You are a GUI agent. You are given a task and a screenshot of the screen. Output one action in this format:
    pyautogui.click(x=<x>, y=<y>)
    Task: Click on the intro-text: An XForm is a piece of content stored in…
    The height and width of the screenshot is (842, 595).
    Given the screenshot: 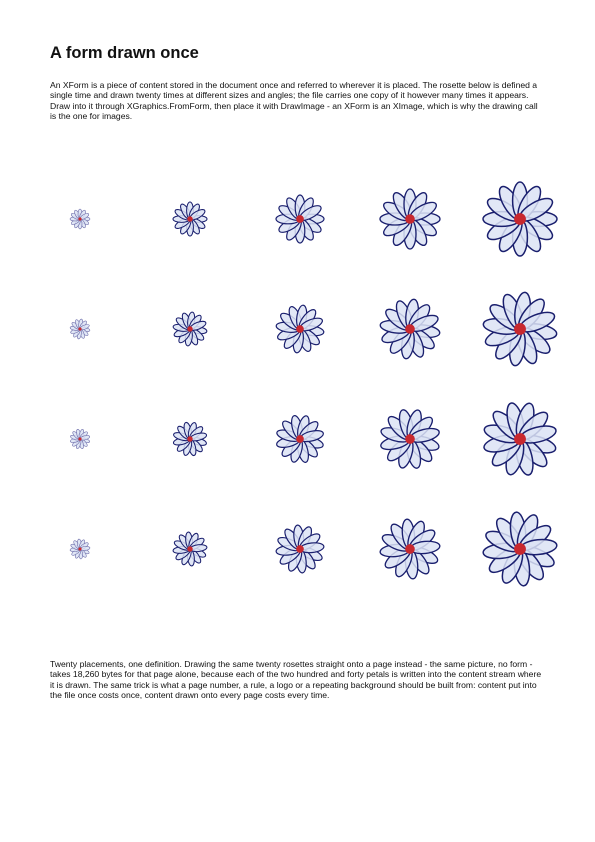 What is the action you would take?
    pyautogui.click(x=294, y=101)
    